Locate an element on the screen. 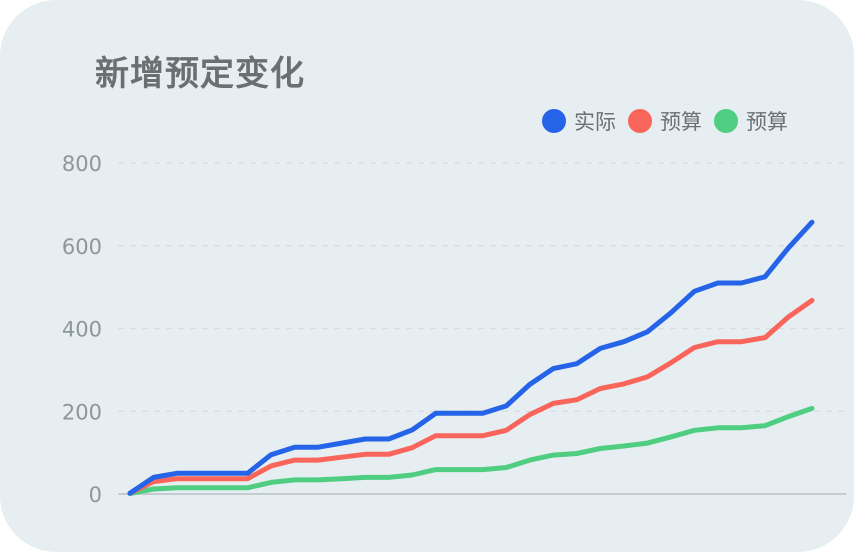 This screenshot has height=552, width=854. chart-title: 新增预定变化 is located at coordinates (200, 74).